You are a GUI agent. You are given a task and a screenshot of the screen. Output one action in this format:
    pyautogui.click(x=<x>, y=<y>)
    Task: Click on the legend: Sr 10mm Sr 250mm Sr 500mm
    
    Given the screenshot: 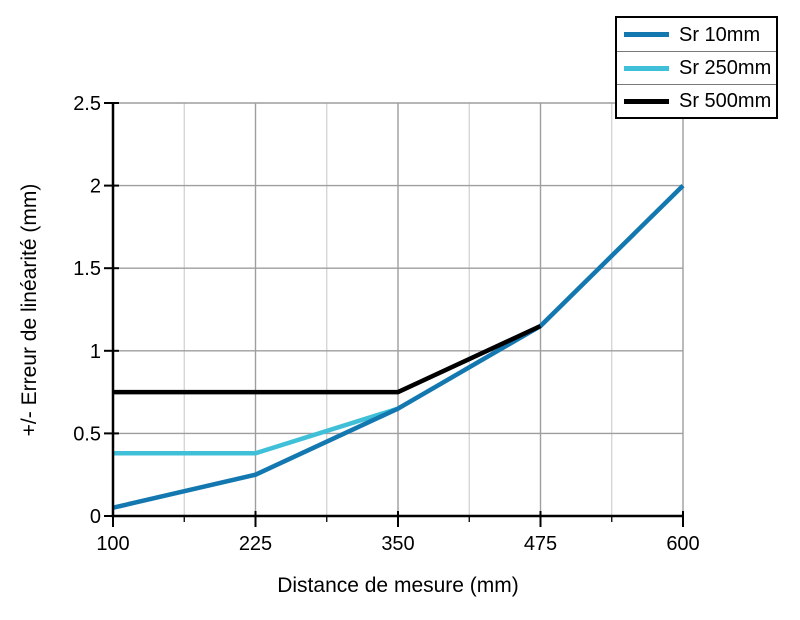 What is the action you would take?
    pyautogui.click(x=696, y=67)
    